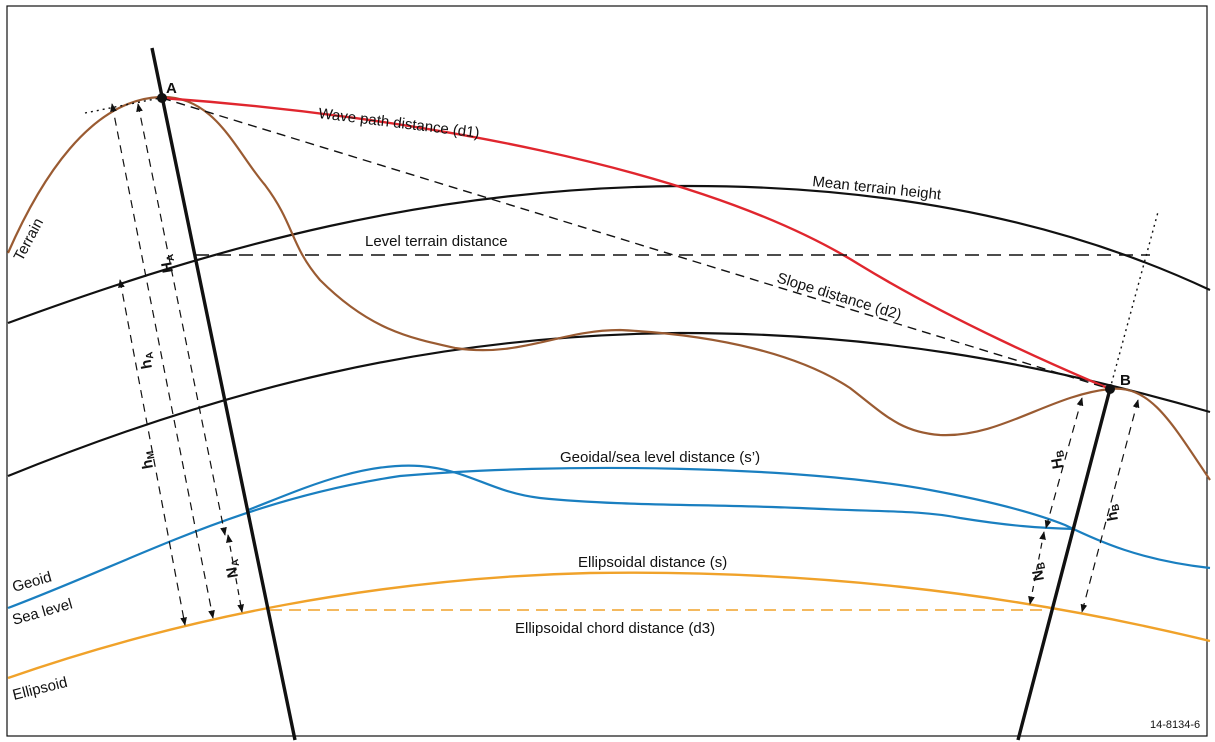 This screenshot has height=742, width=1215. I want to click on height-label-H-A: HA, so click(168, 263).